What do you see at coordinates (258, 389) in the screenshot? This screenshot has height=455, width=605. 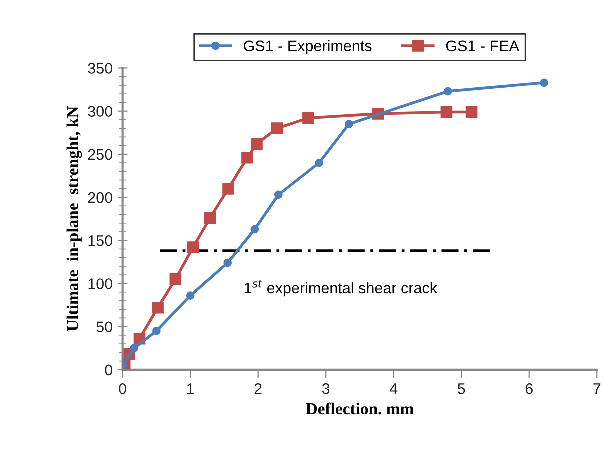 I see `x-tick-label: 2` at bounding box center [258, 389].